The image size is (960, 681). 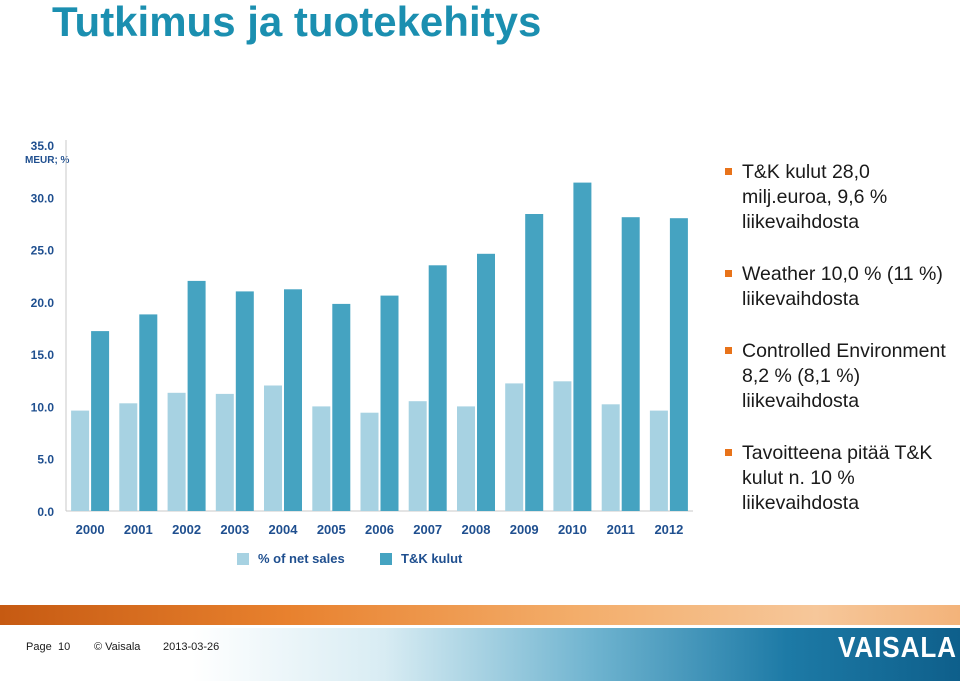 What do you see at coordinates (234, 529) in the screenshot?
I see `x-tick-label: 2003` at bounding box center [234, 529].